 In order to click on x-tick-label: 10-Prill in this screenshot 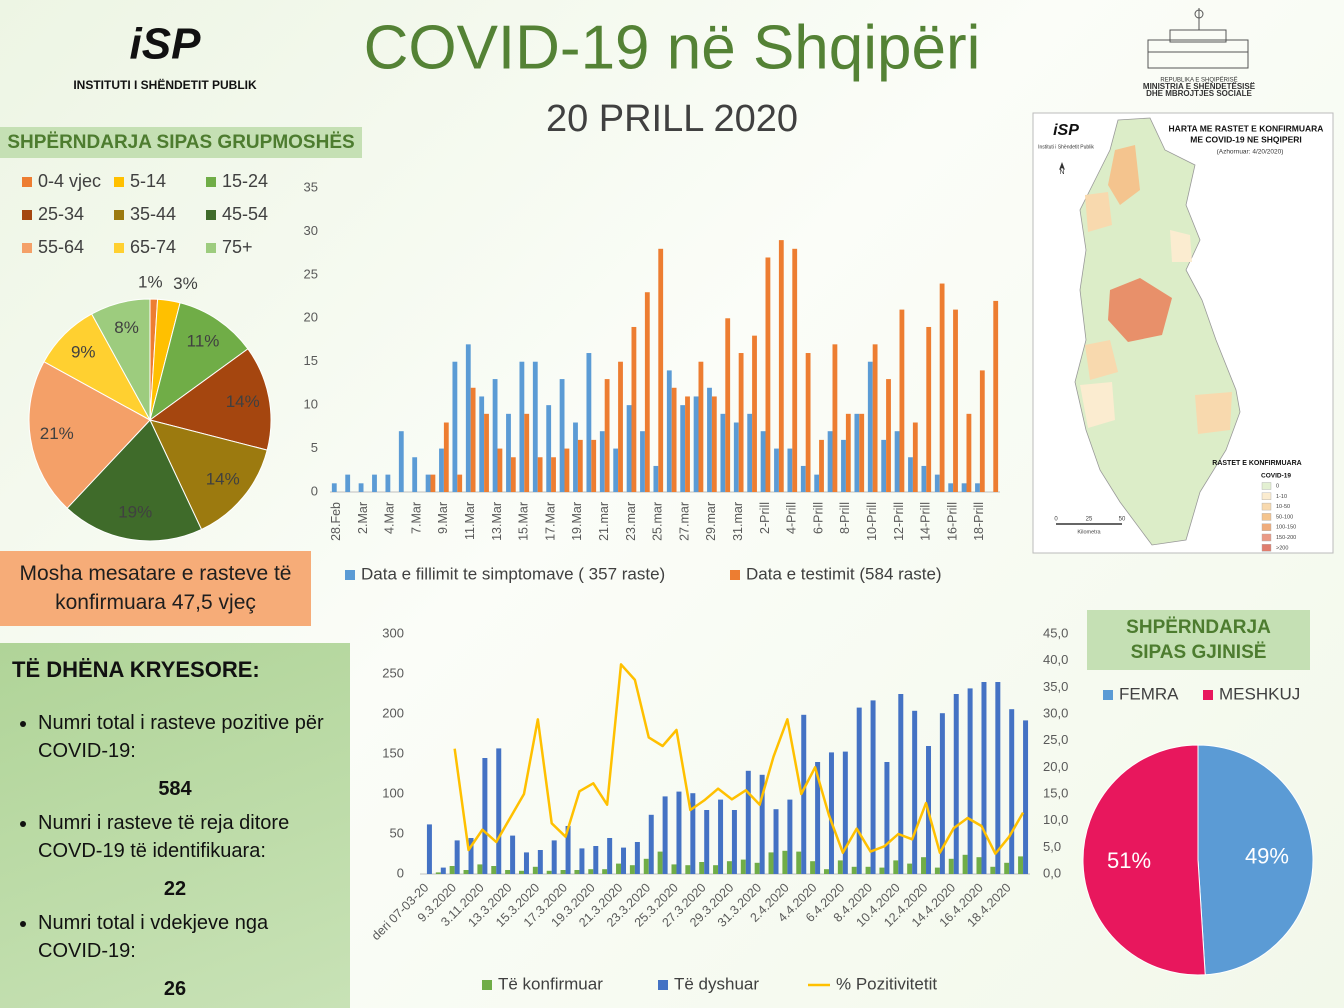, I will do `click(872, 521)`.